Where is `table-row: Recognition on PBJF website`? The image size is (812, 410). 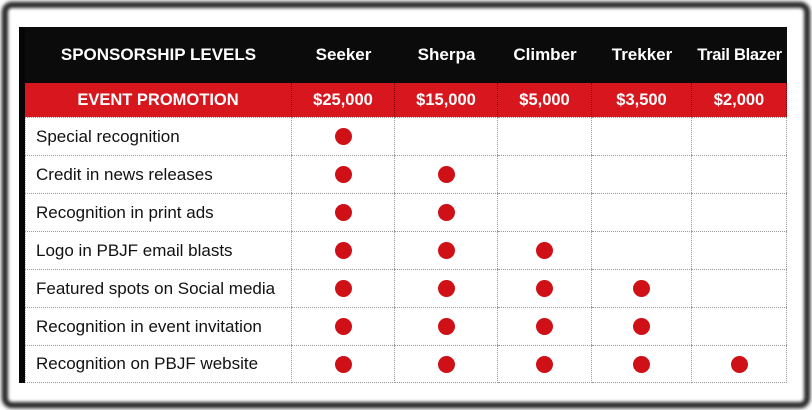
table-row: Recognition on PBJF website is located at coordinates (406, 364).